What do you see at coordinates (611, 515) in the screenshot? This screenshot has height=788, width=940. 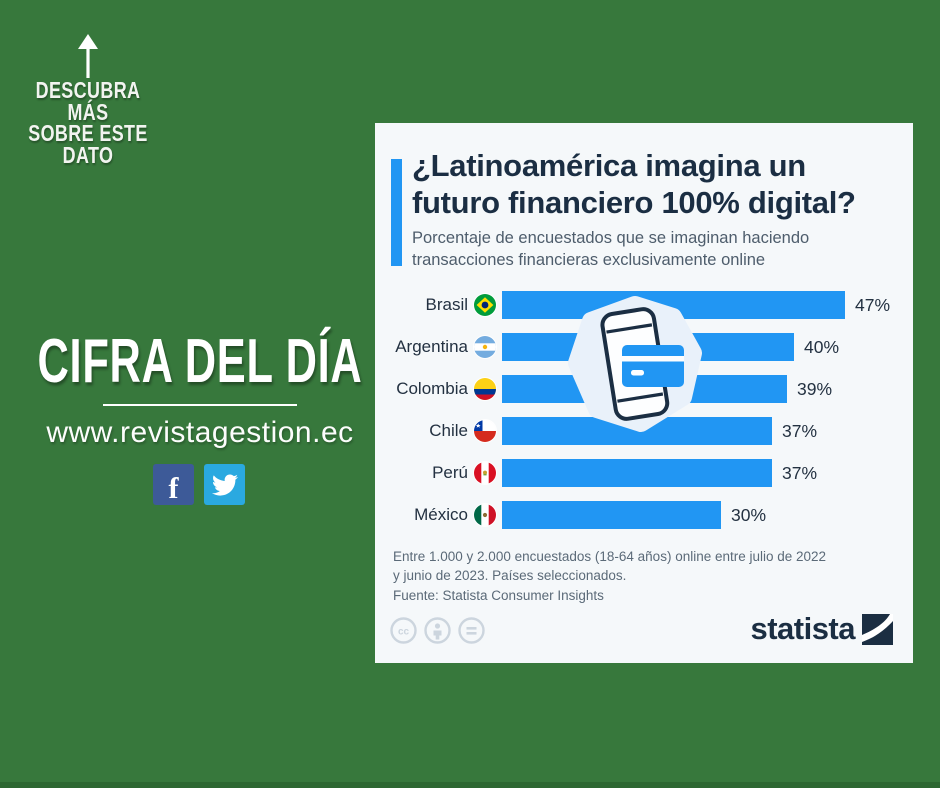 I see `bar-mexico` at bounding box center [611, 515].